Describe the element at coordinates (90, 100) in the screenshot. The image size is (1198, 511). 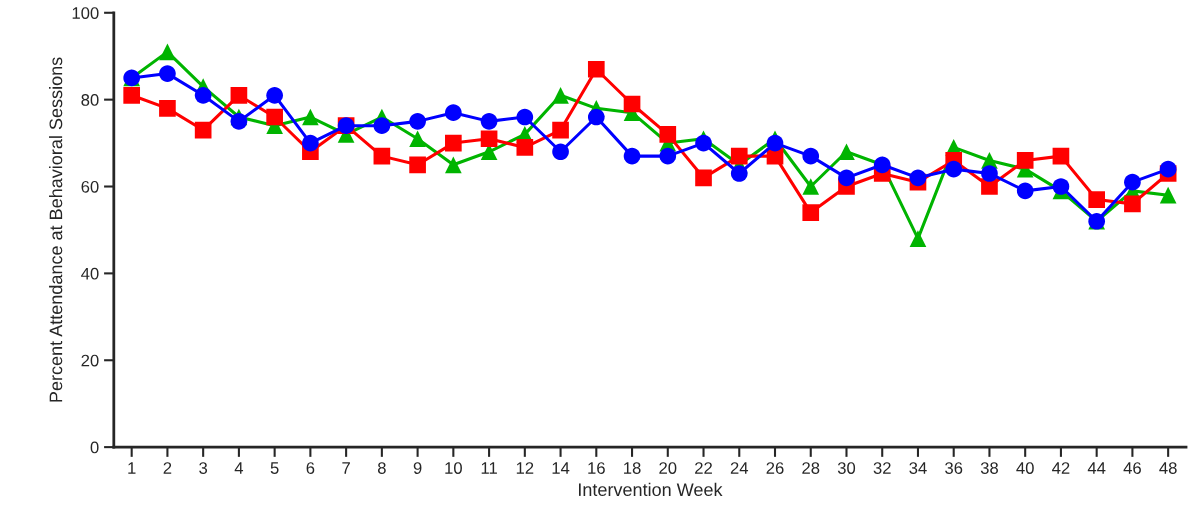
I see `y-tick-label: 80` at that location.